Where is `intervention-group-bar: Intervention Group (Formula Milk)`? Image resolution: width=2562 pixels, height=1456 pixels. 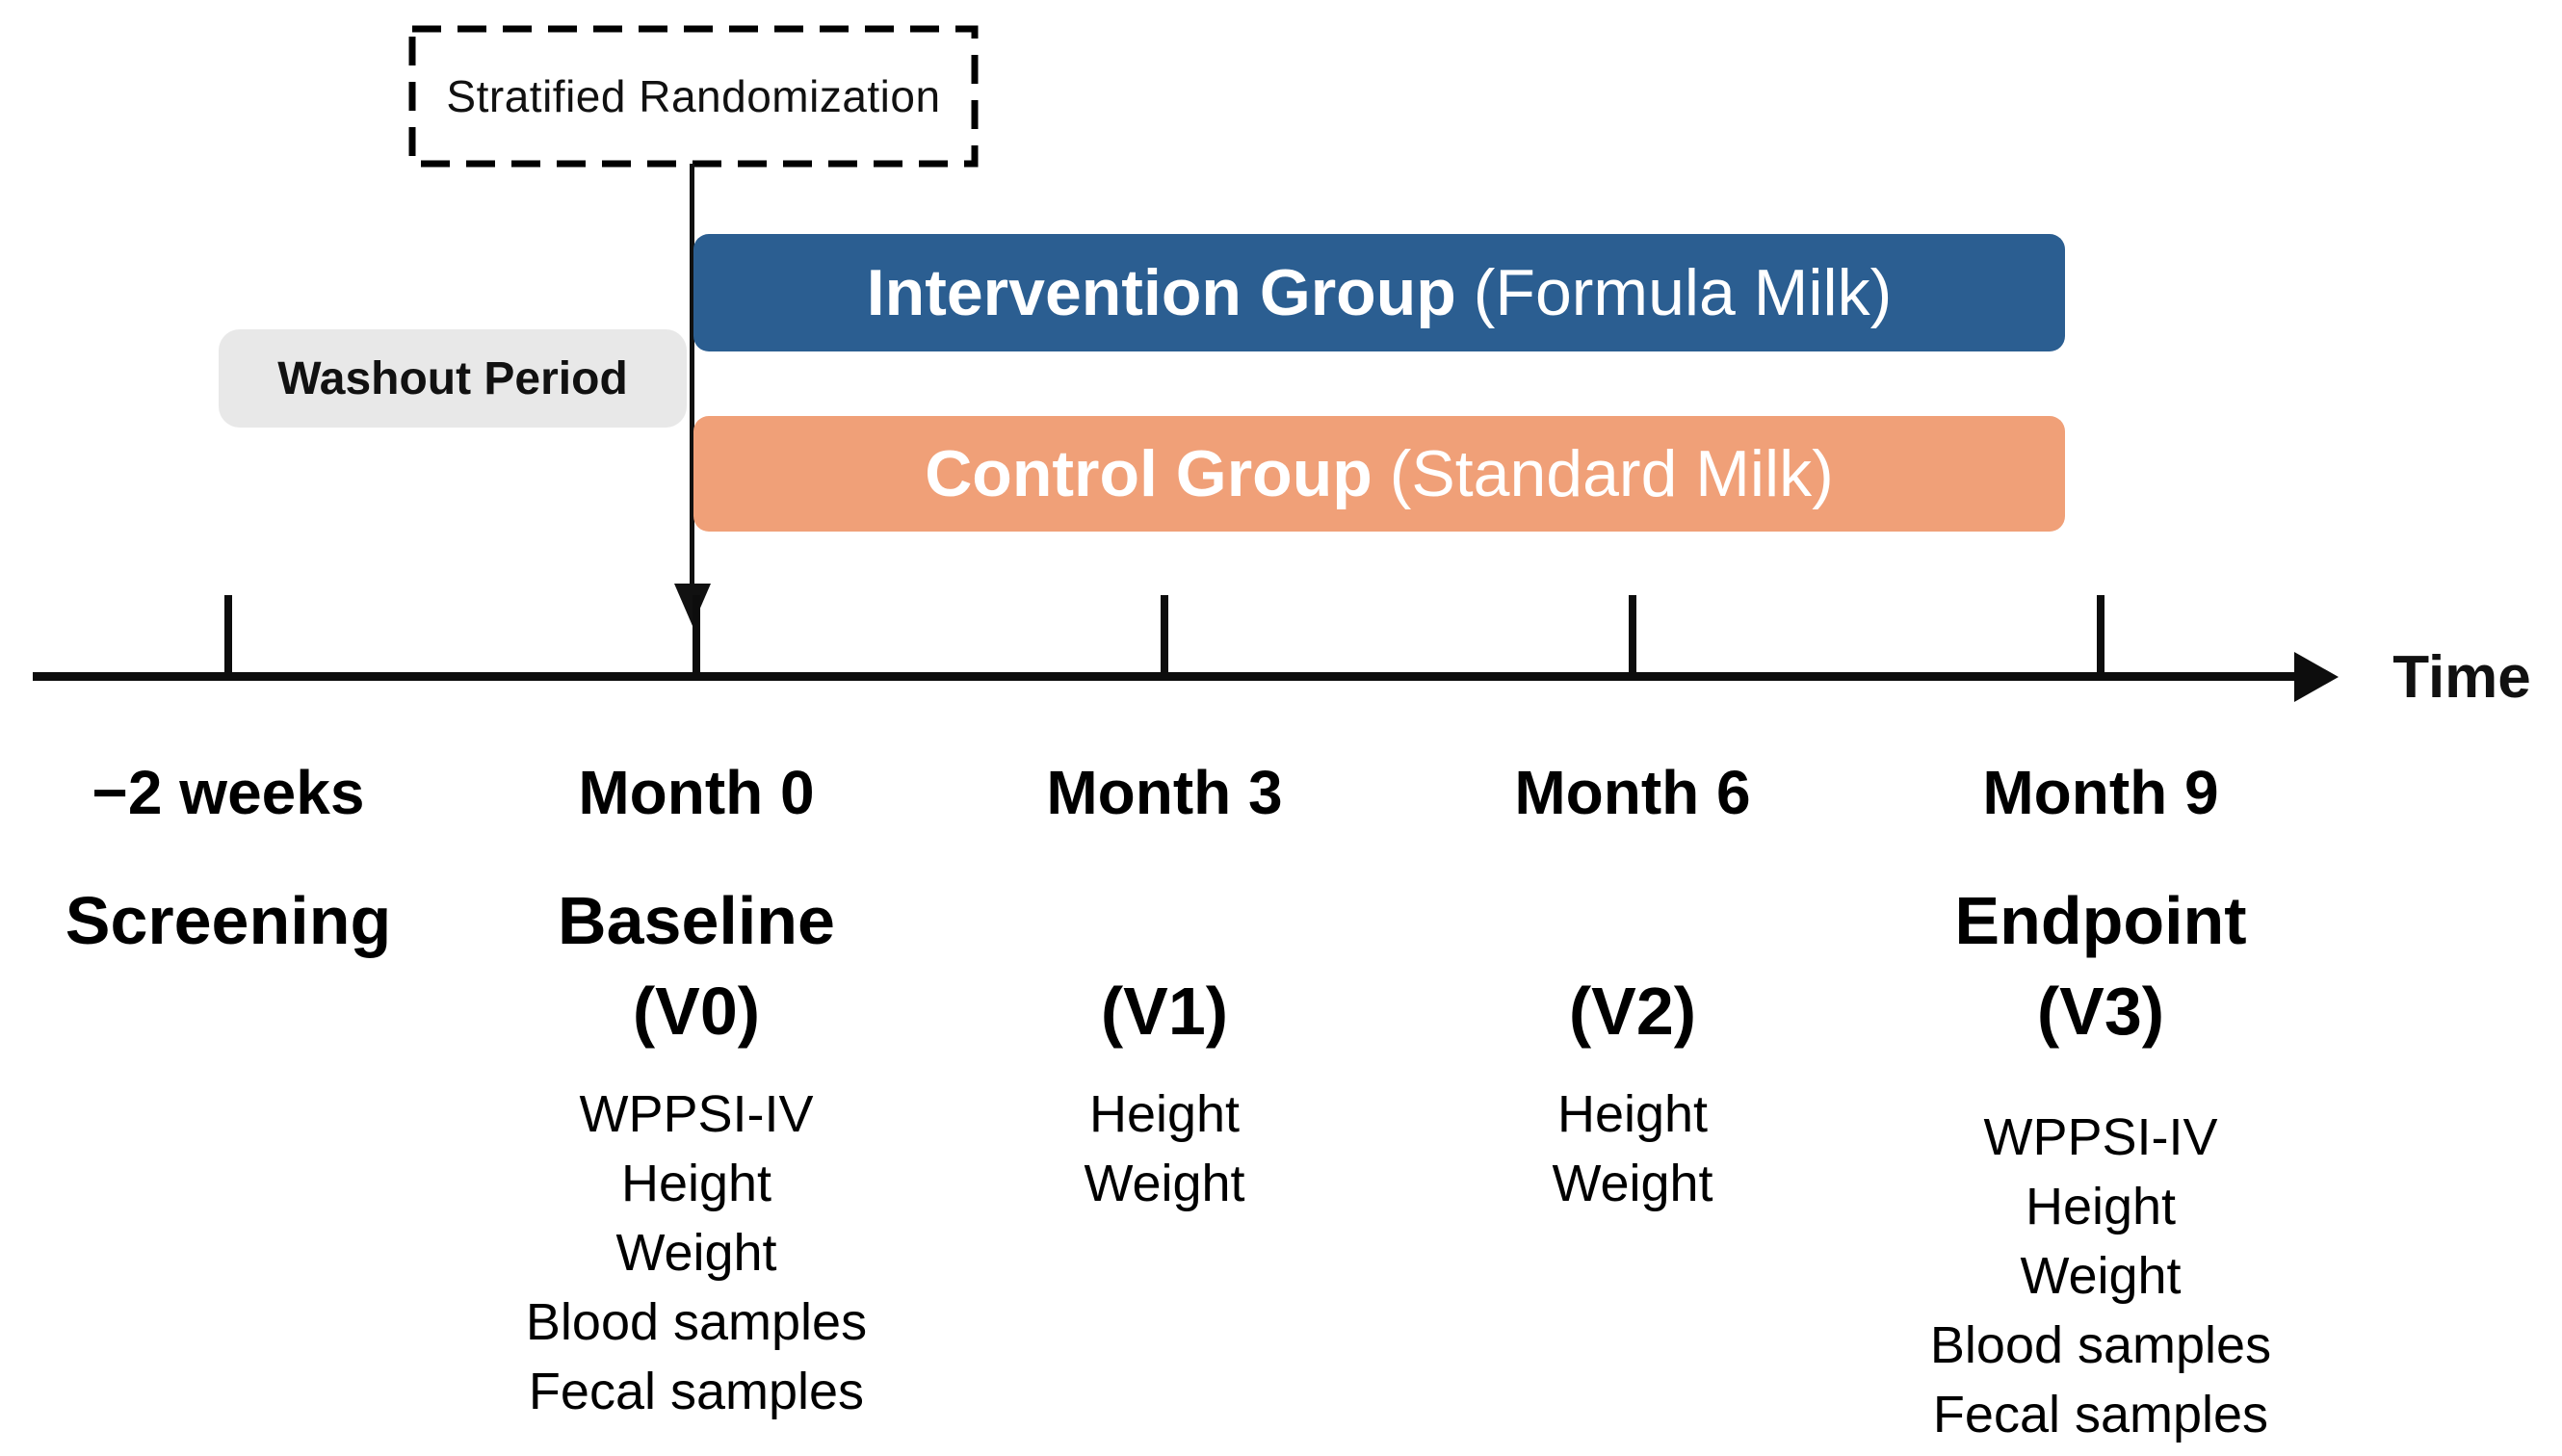
intervention-group-bar: Intervention Group (Formula Milk) is located at coordinates (1379, 292).